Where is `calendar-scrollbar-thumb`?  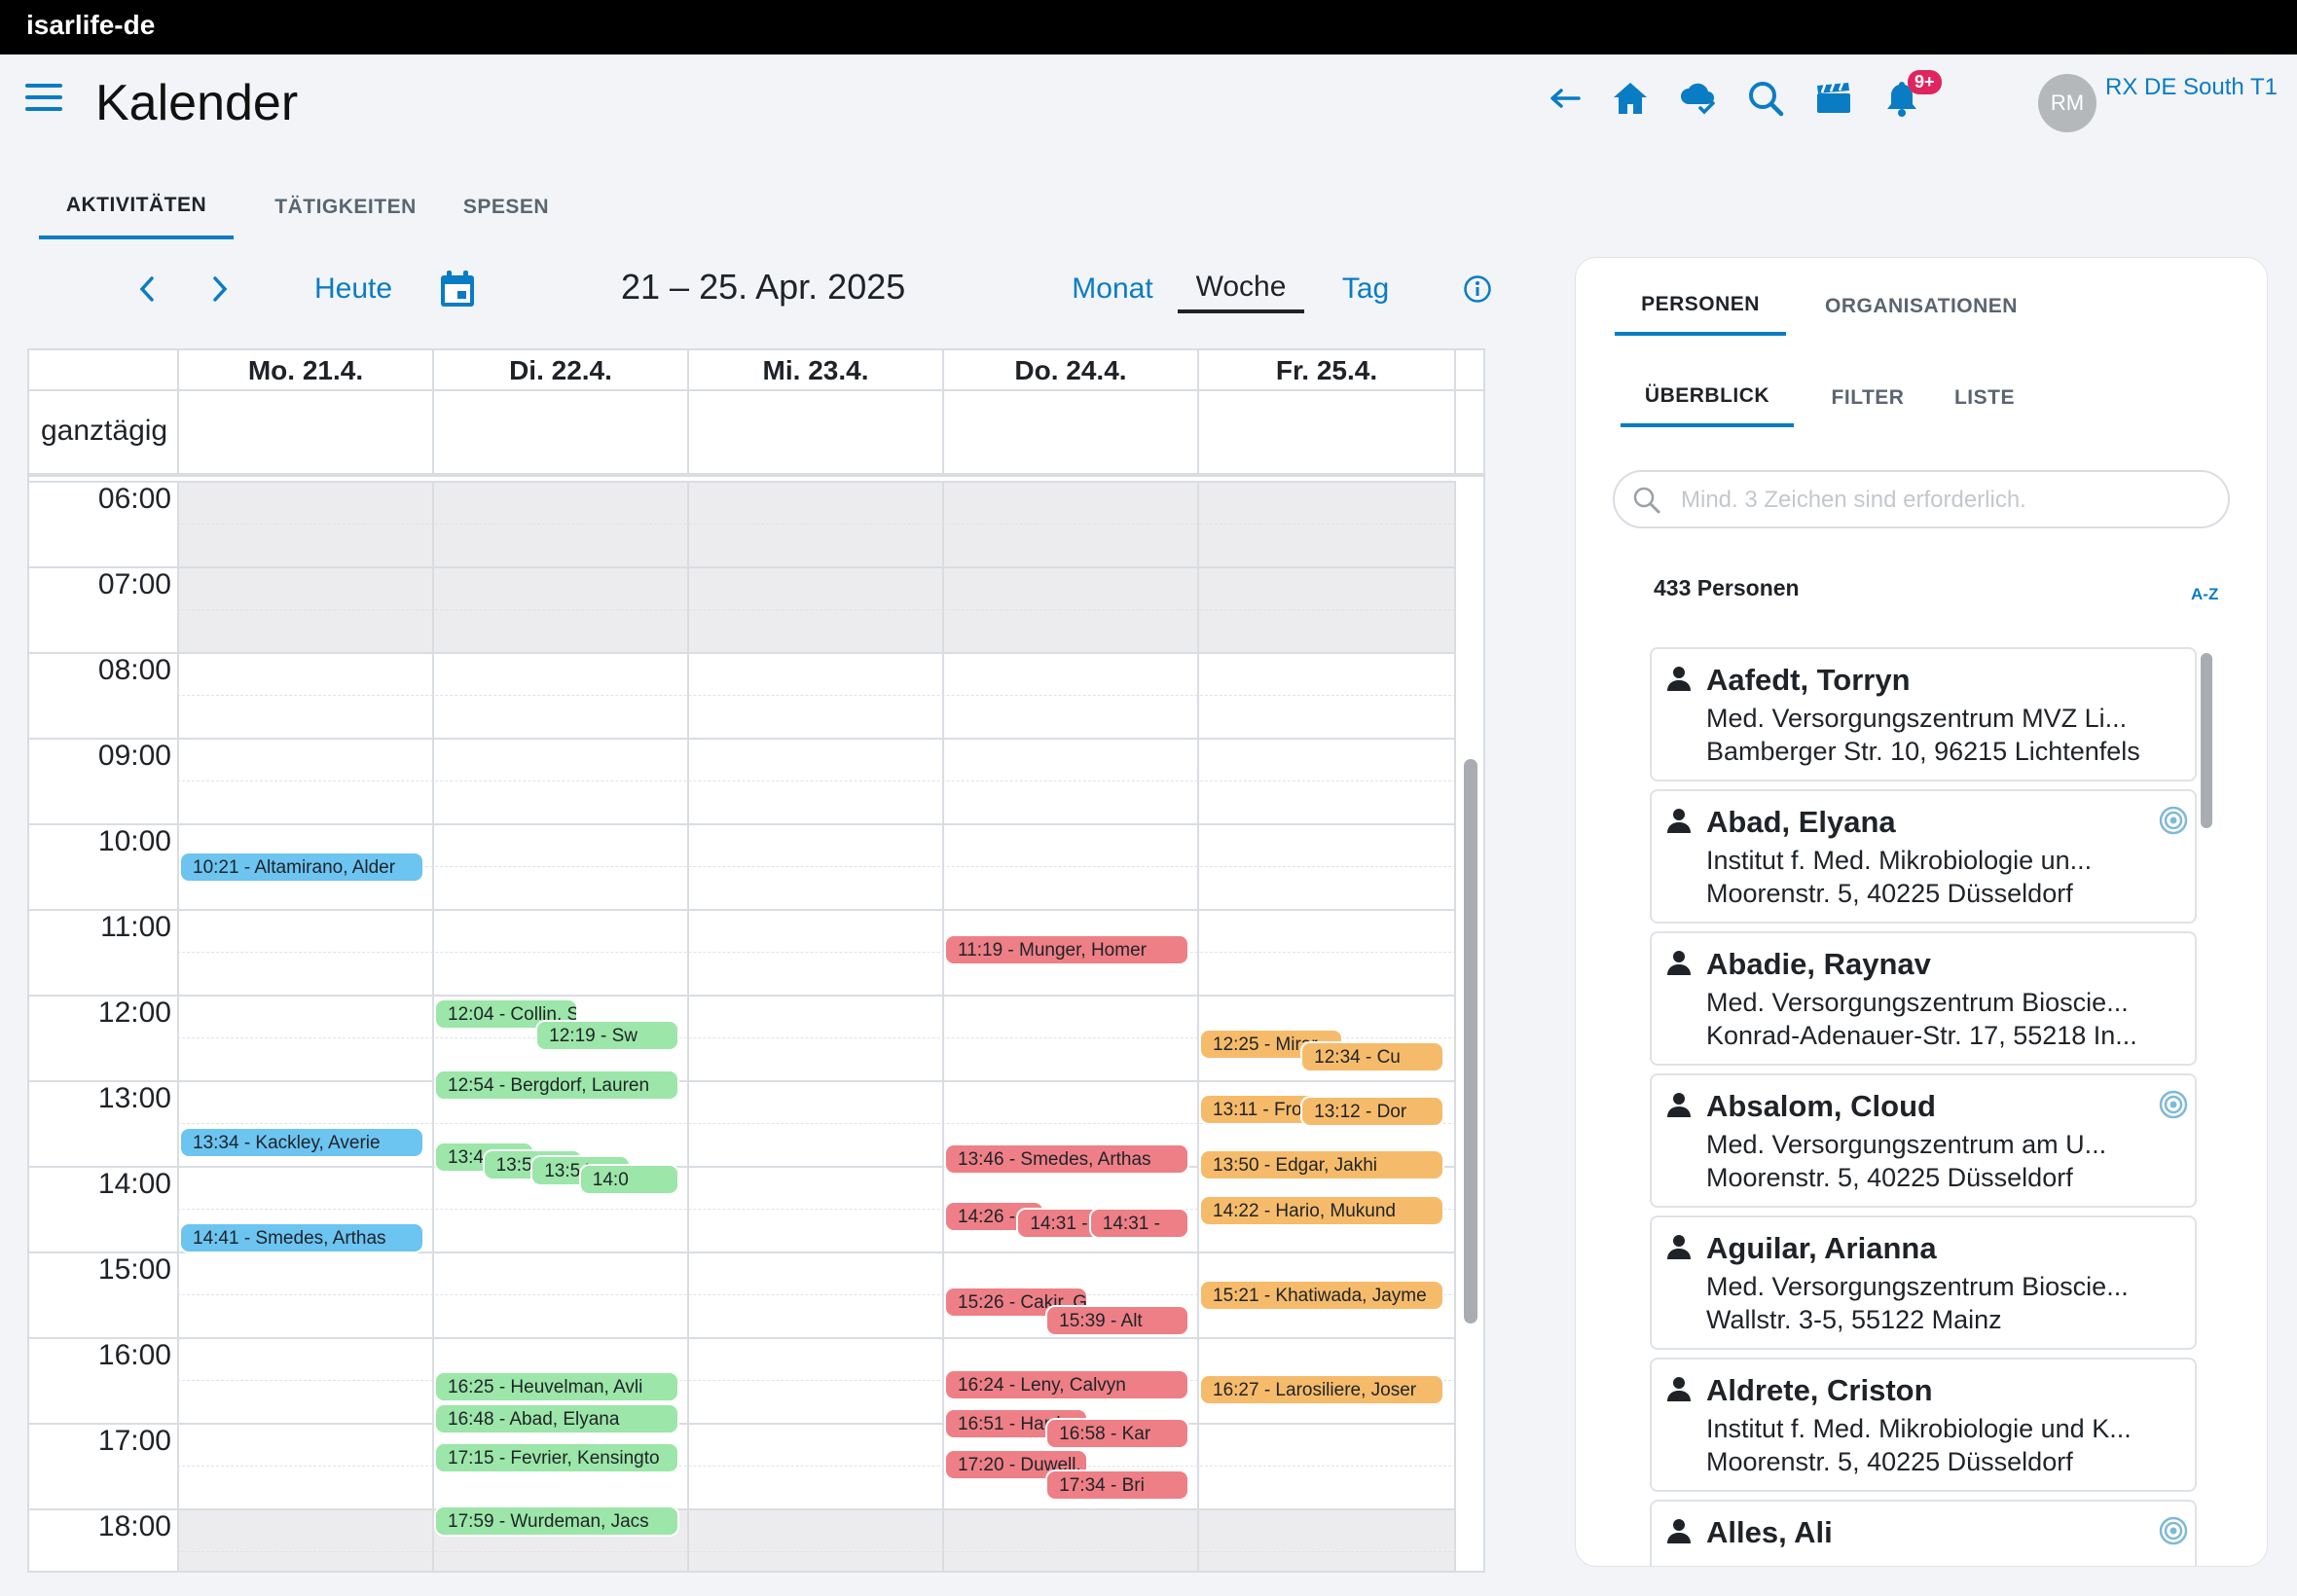
calendar-scrollbar-thumb is located at coordinates (1470, 1041).